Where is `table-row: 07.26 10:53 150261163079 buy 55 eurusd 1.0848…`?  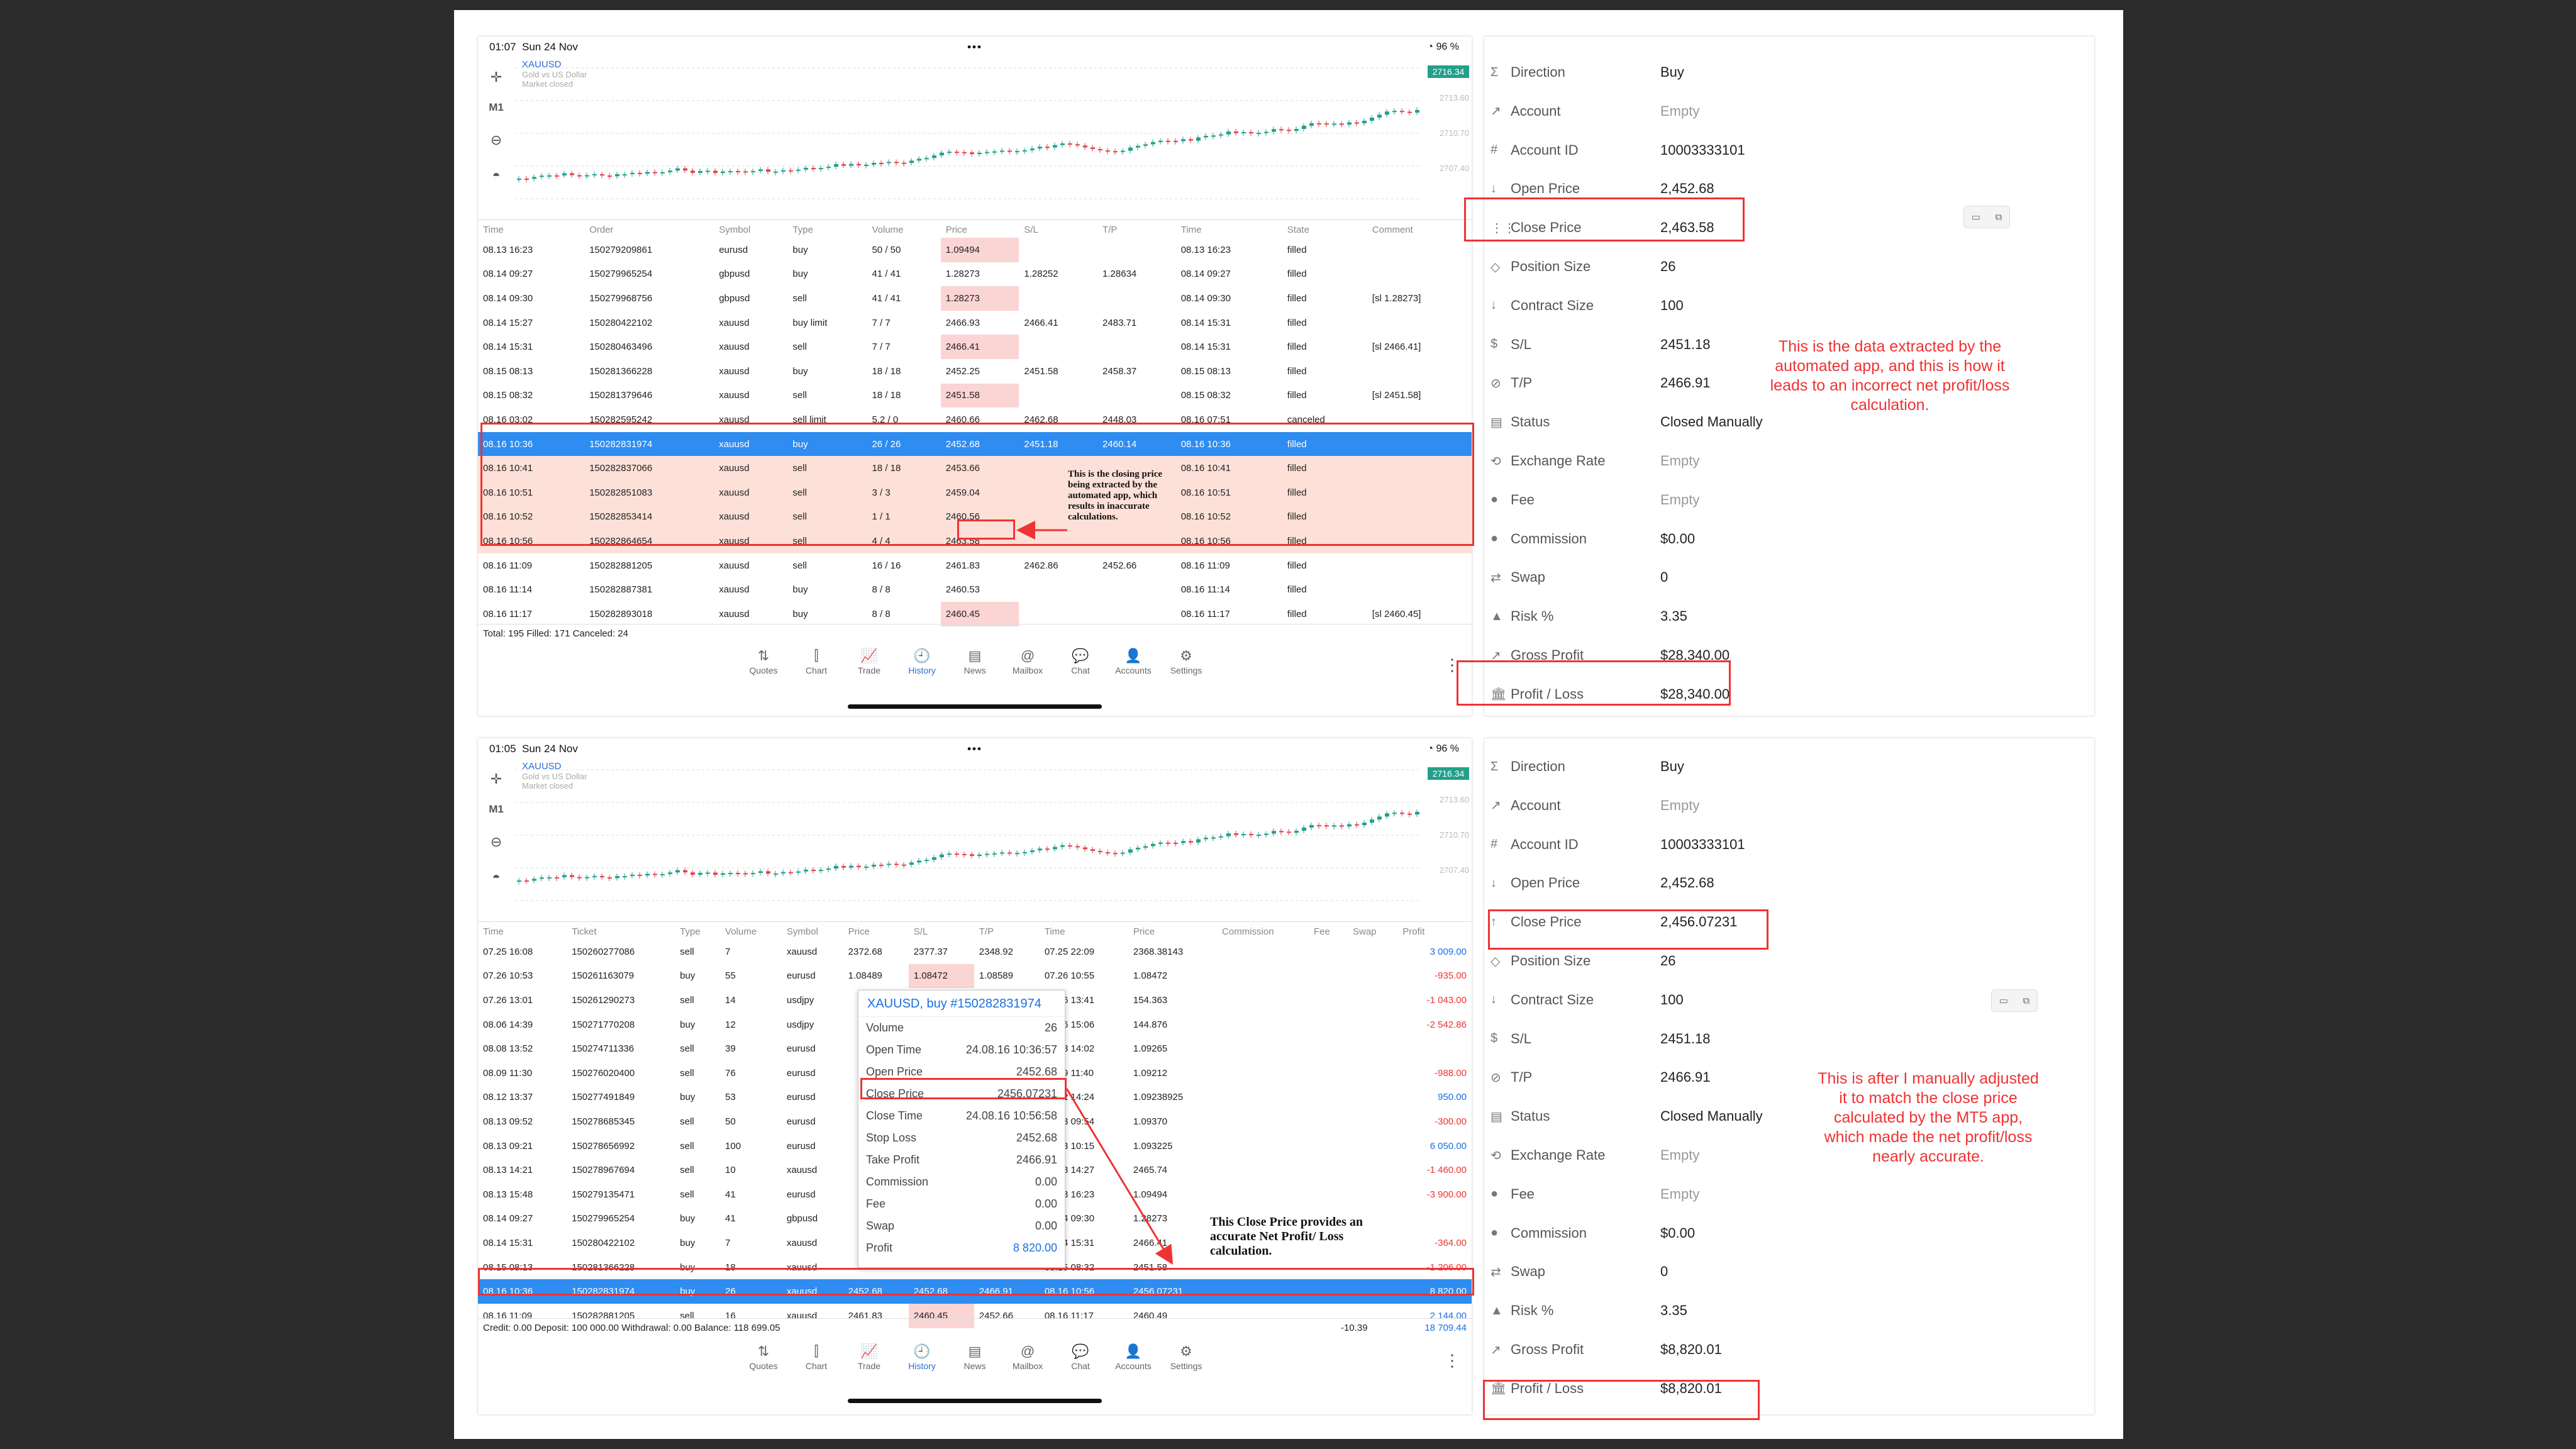 table-row: 07.26 10:53 150261163079 buy 55 eurusd 1.0848… is located at coordinates (975, 976).